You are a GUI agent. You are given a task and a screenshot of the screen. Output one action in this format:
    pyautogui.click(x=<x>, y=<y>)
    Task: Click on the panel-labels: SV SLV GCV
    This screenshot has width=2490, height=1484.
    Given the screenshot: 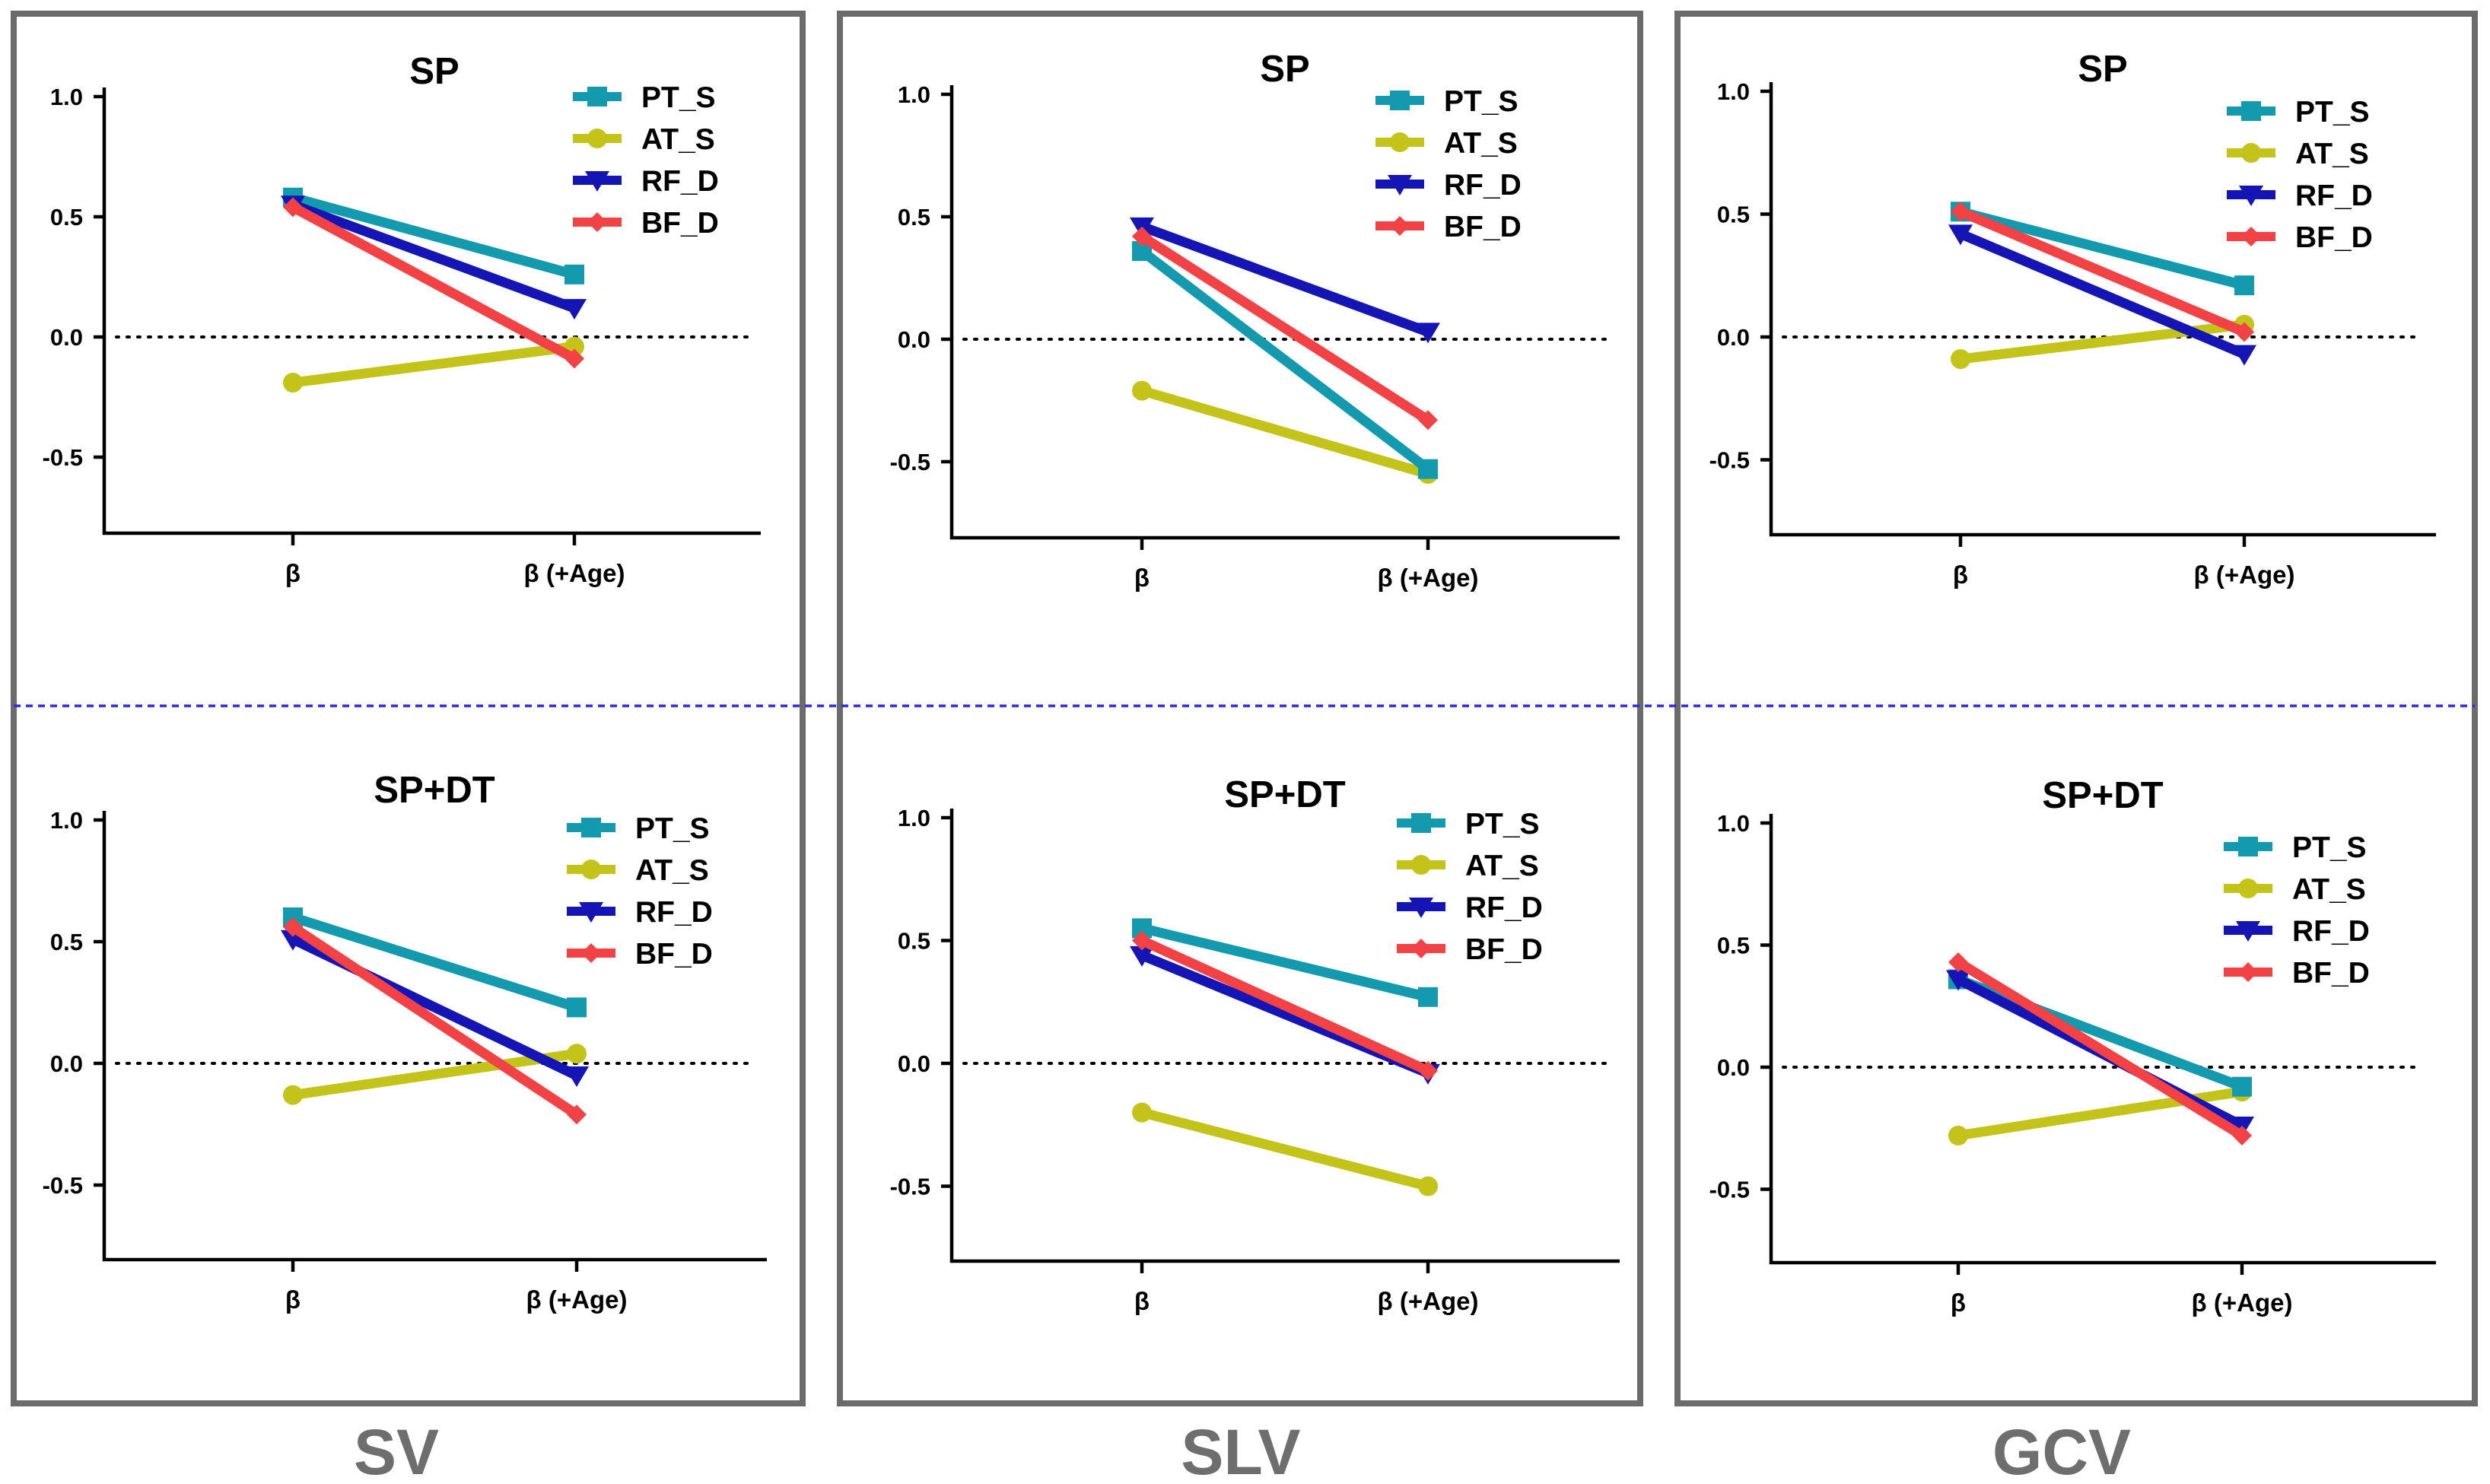 What is the action you would take?
    pyautogui.click(x=1242, y=1450)
    